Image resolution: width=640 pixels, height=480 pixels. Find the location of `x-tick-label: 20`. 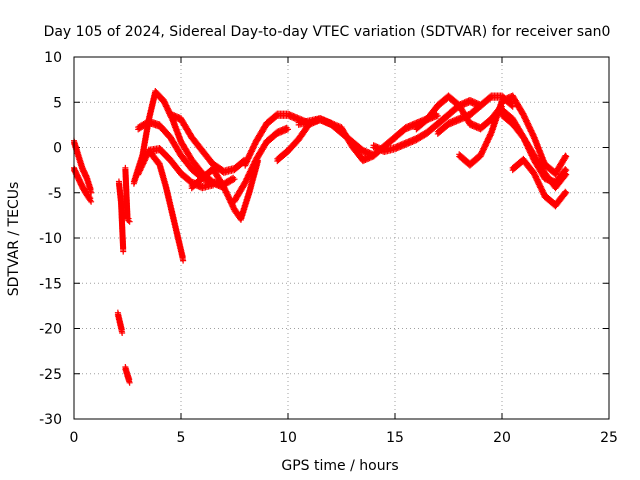

x-tick-label: 20 is located at coordinates (502, 438).